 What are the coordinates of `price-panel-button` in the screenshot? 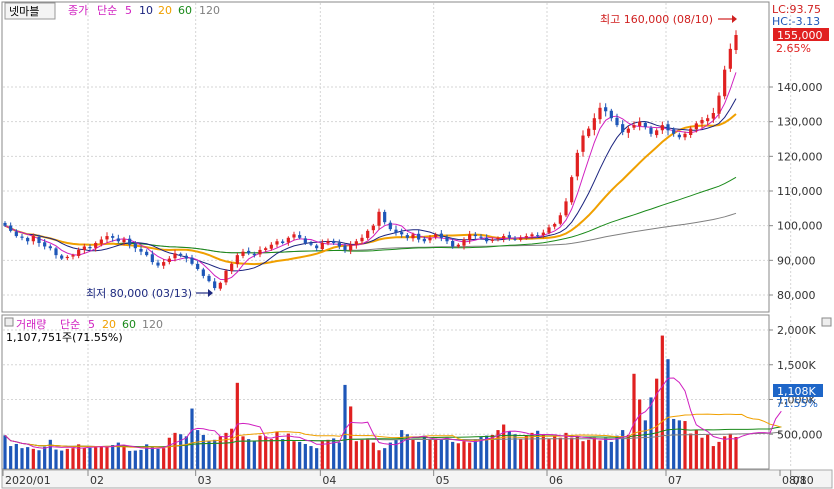 It's located at (9, 322).